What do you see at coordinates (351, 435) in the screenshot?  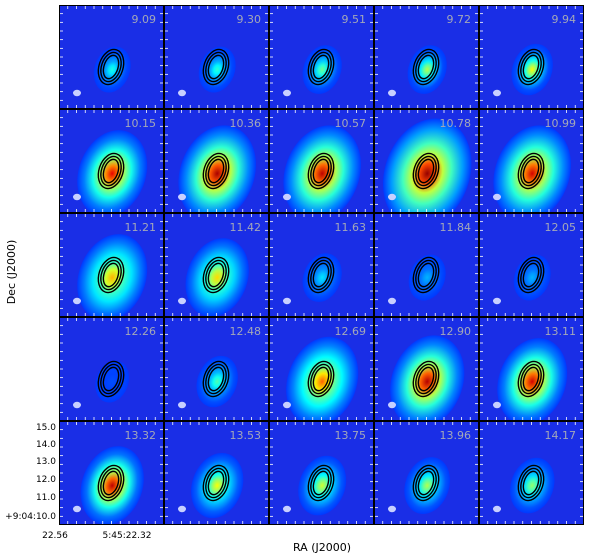 I see `velocity-label: 13.75` at bounding box center [351, 435].